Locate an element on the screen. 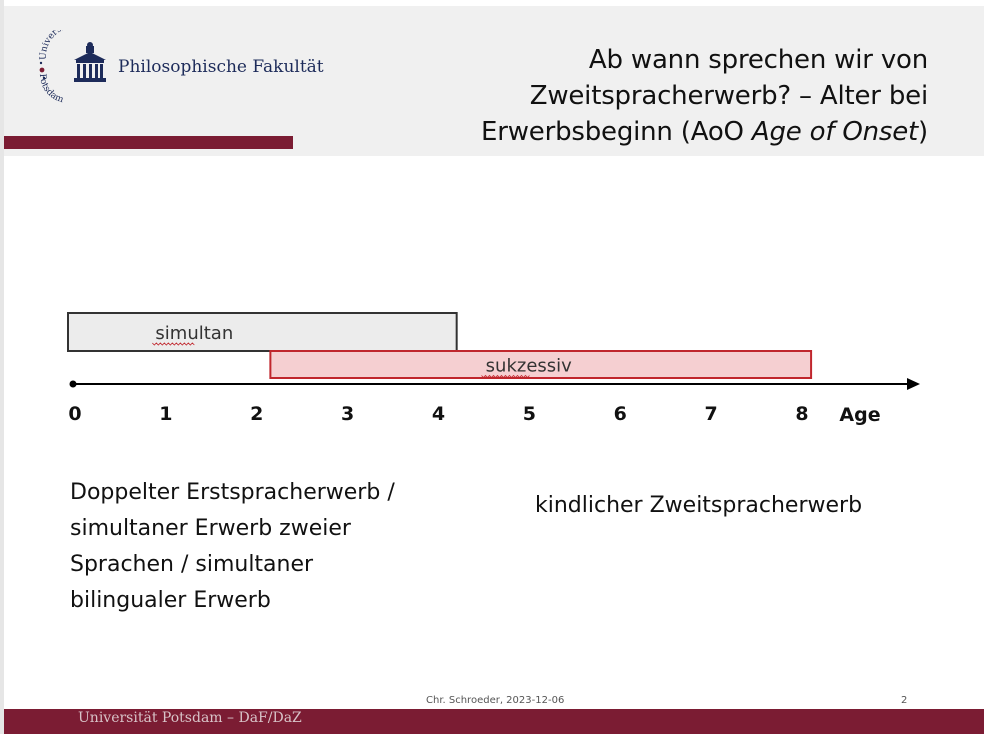 This screenshot has height=734, width=984. header-accent-rule is located at coordinates (148, 142).